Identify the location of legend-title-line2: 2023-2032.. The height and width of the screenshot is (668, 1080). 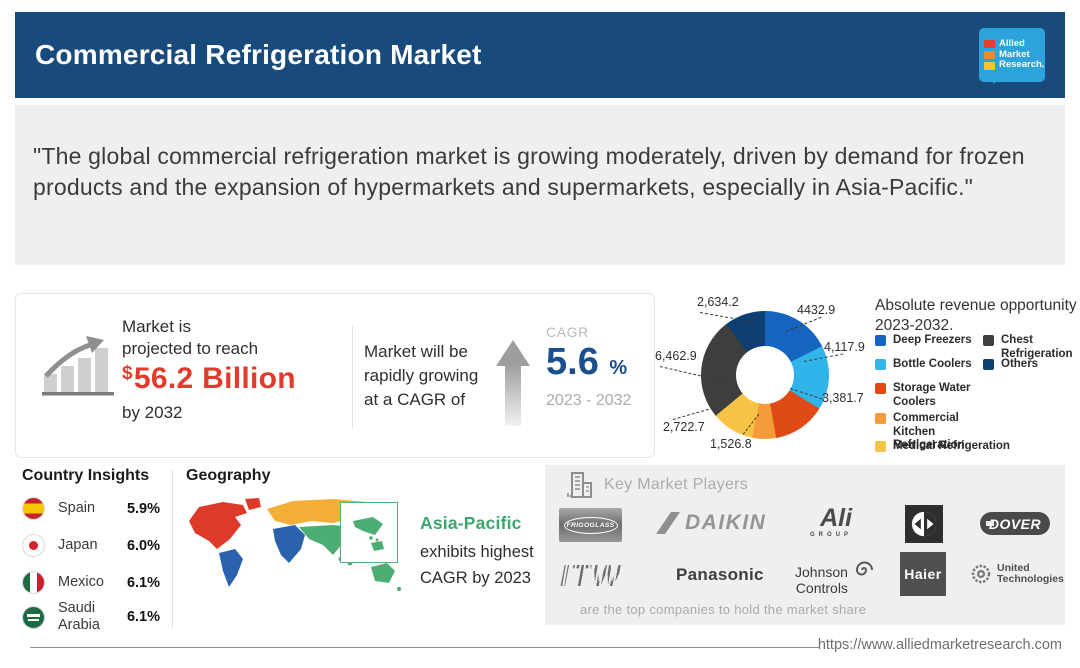
(914, 325).